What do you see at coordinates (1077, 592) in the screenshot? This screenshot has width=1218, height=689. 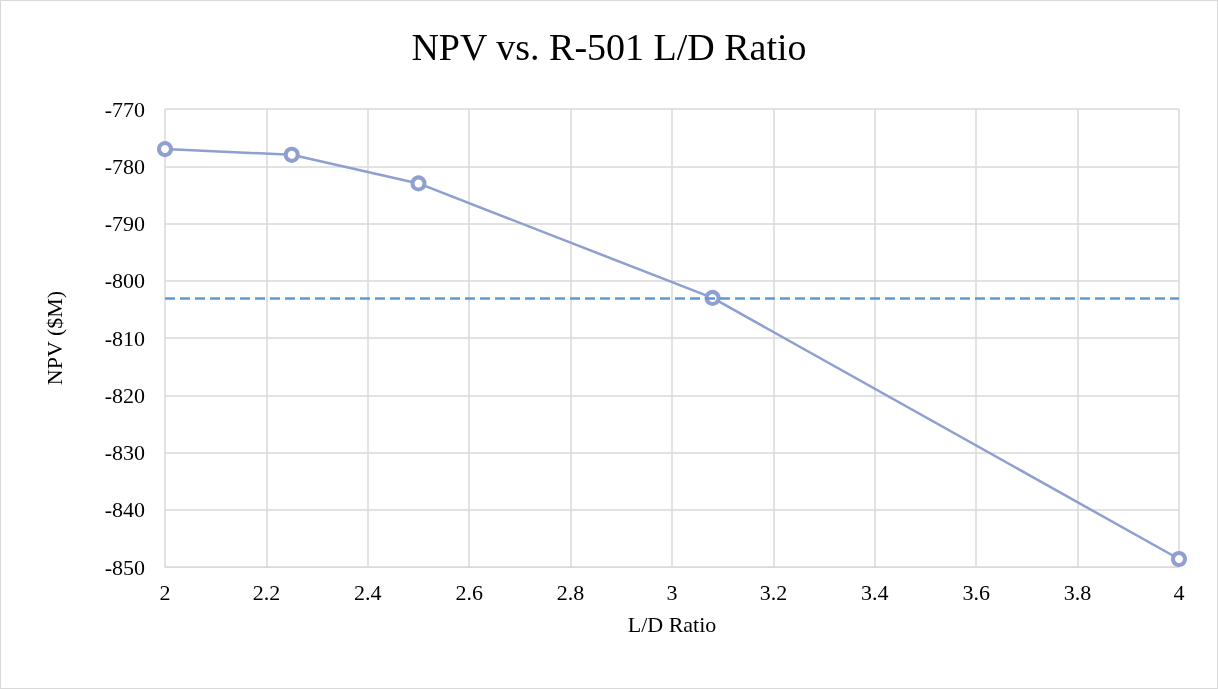 I see `x-tick-label: 3.8` at bounding box center [1077, 592].